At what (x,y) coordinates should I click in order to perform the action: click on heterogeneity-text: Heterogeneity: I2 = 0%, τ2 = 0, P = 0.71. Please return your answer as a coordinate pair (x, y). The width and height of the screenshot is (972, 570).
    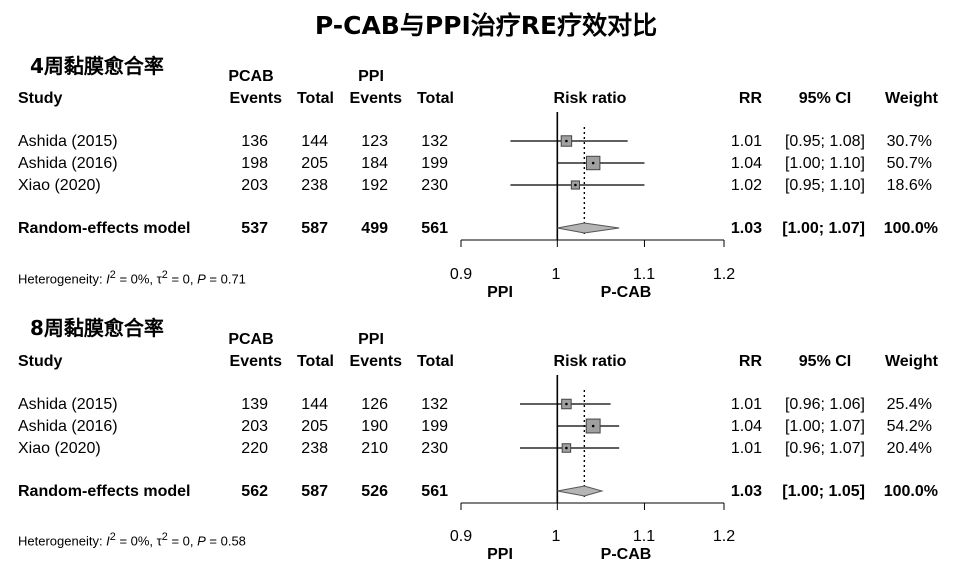
    Looking at the image, I should click on (132, 278).